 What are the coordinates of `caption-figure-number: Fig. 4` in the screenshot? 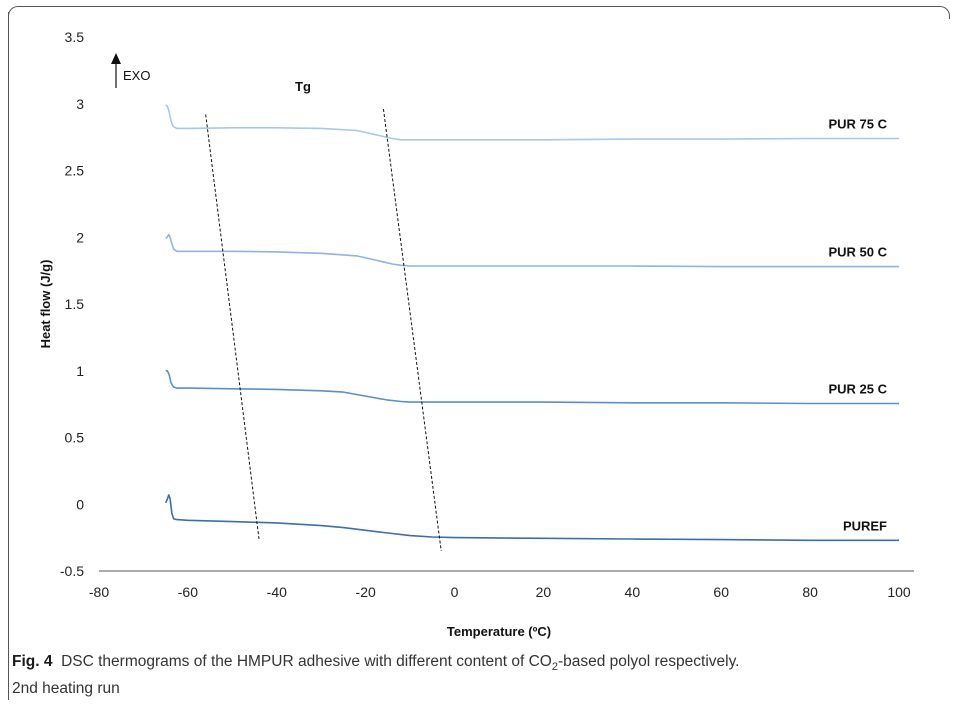 It's located at (32, 661).